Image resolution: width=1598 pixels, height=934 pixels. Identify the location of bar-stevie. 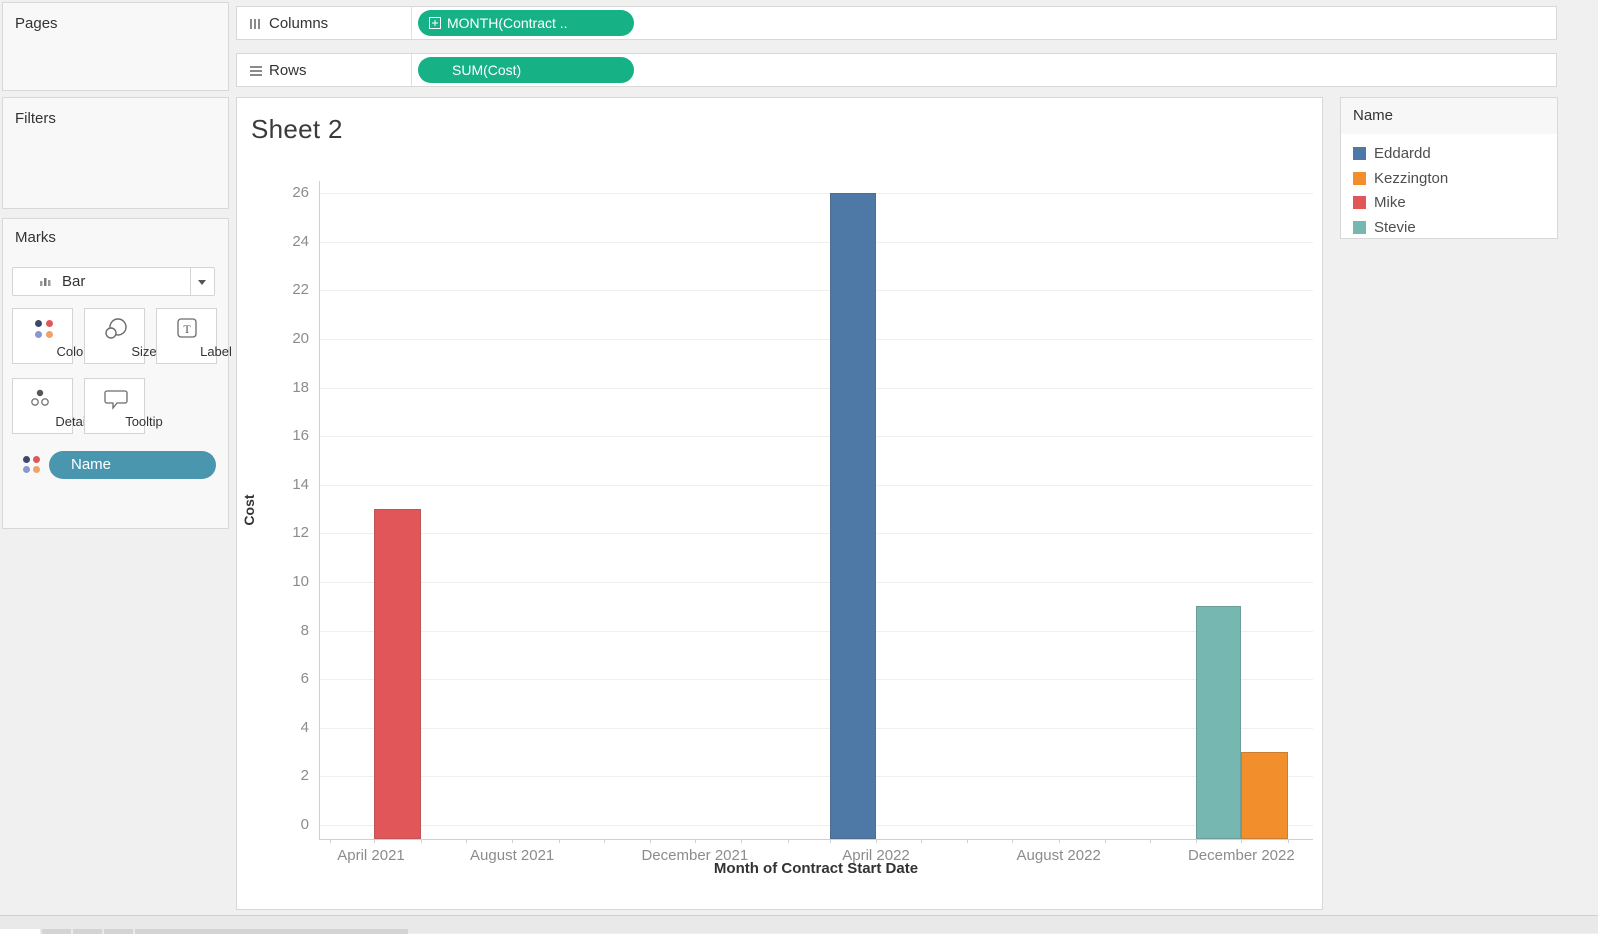
(1219, 722).